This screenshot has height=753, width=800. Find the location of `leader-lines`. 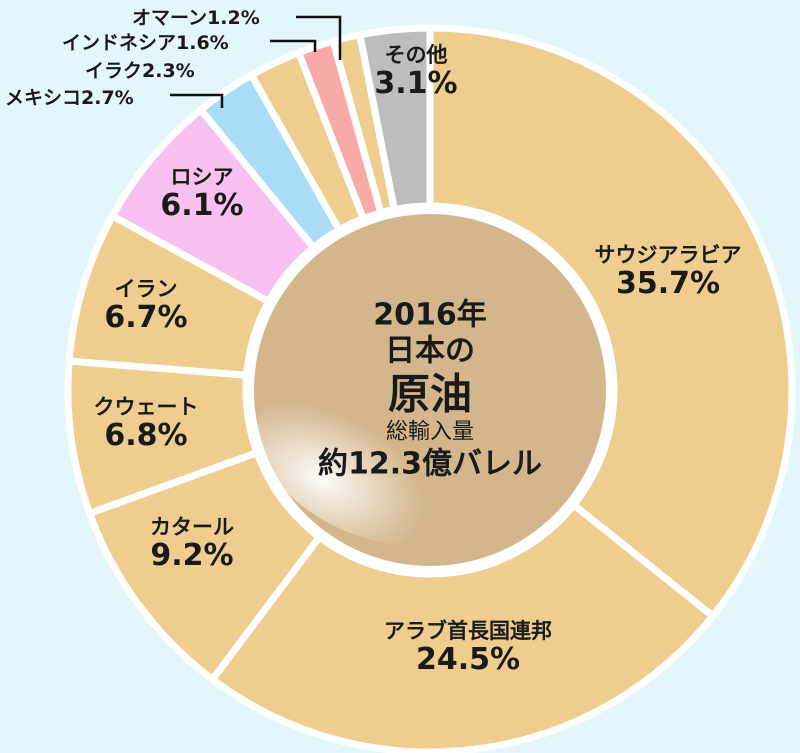

leader-lines is located at coordinates (256, 61).